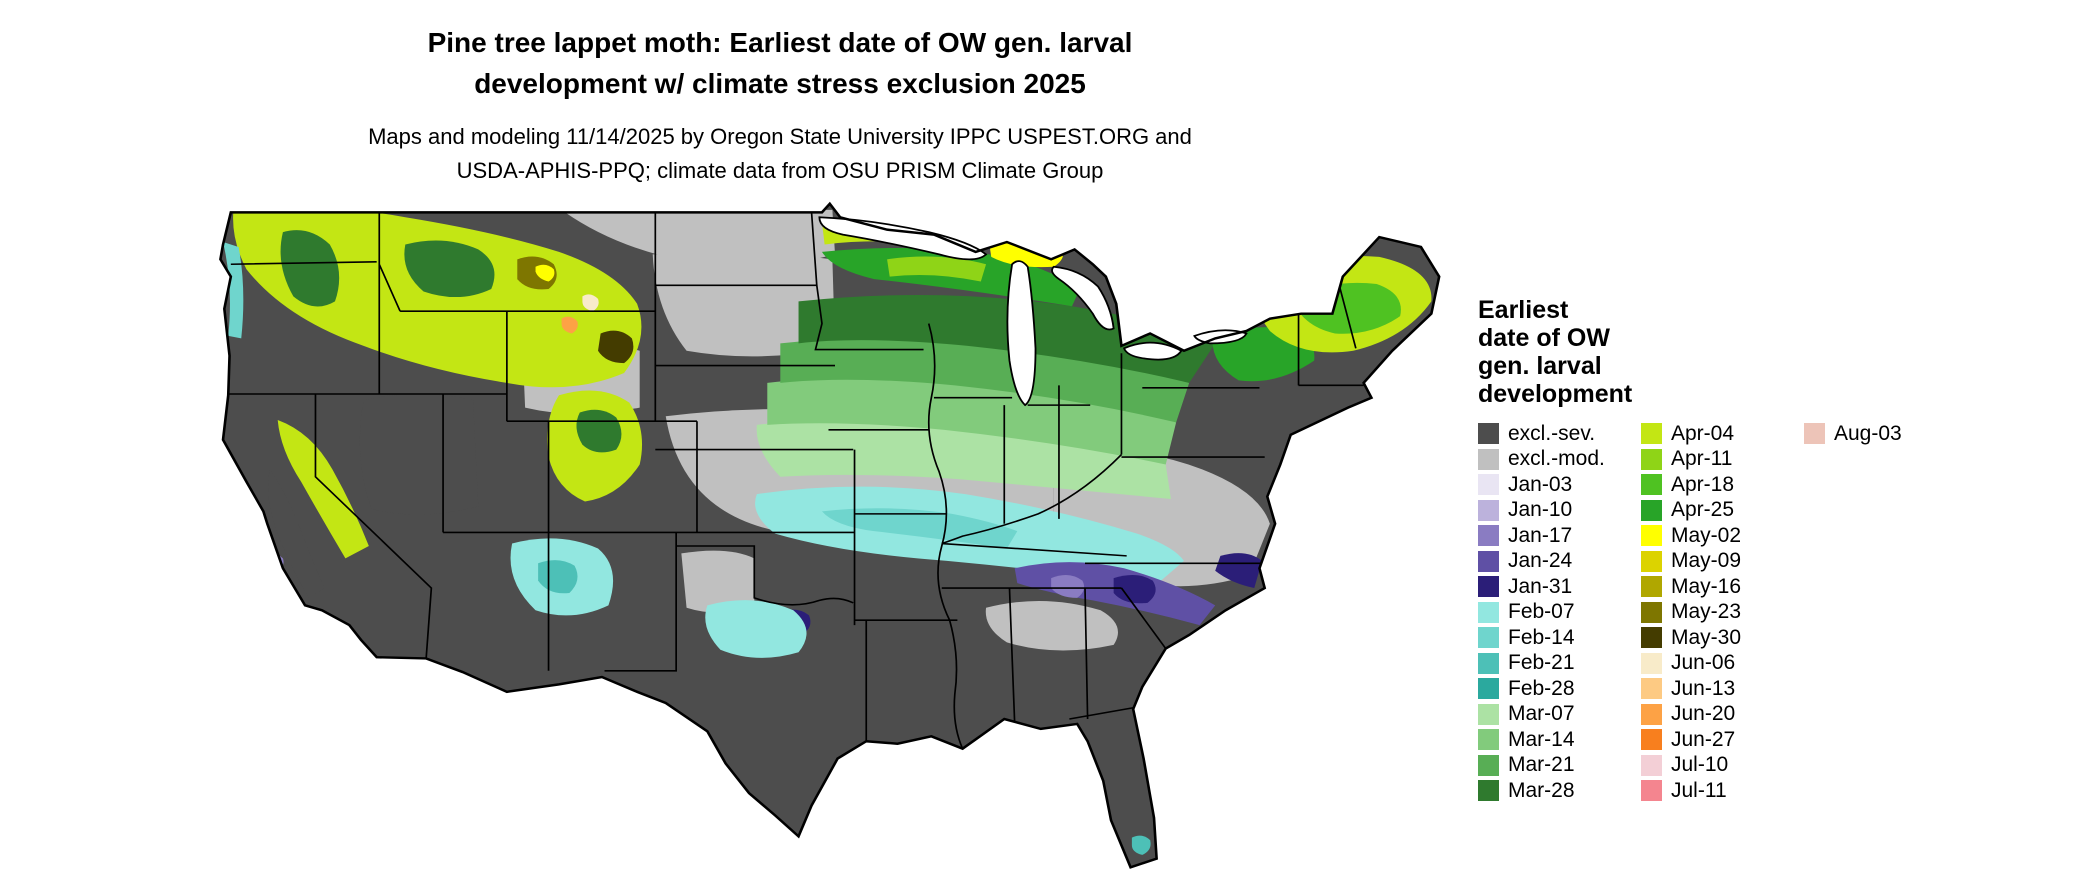  Describe the element at coordinates (1703, 484) in the screenshot. I see `legend-entry-label: Apr-18` at that location.